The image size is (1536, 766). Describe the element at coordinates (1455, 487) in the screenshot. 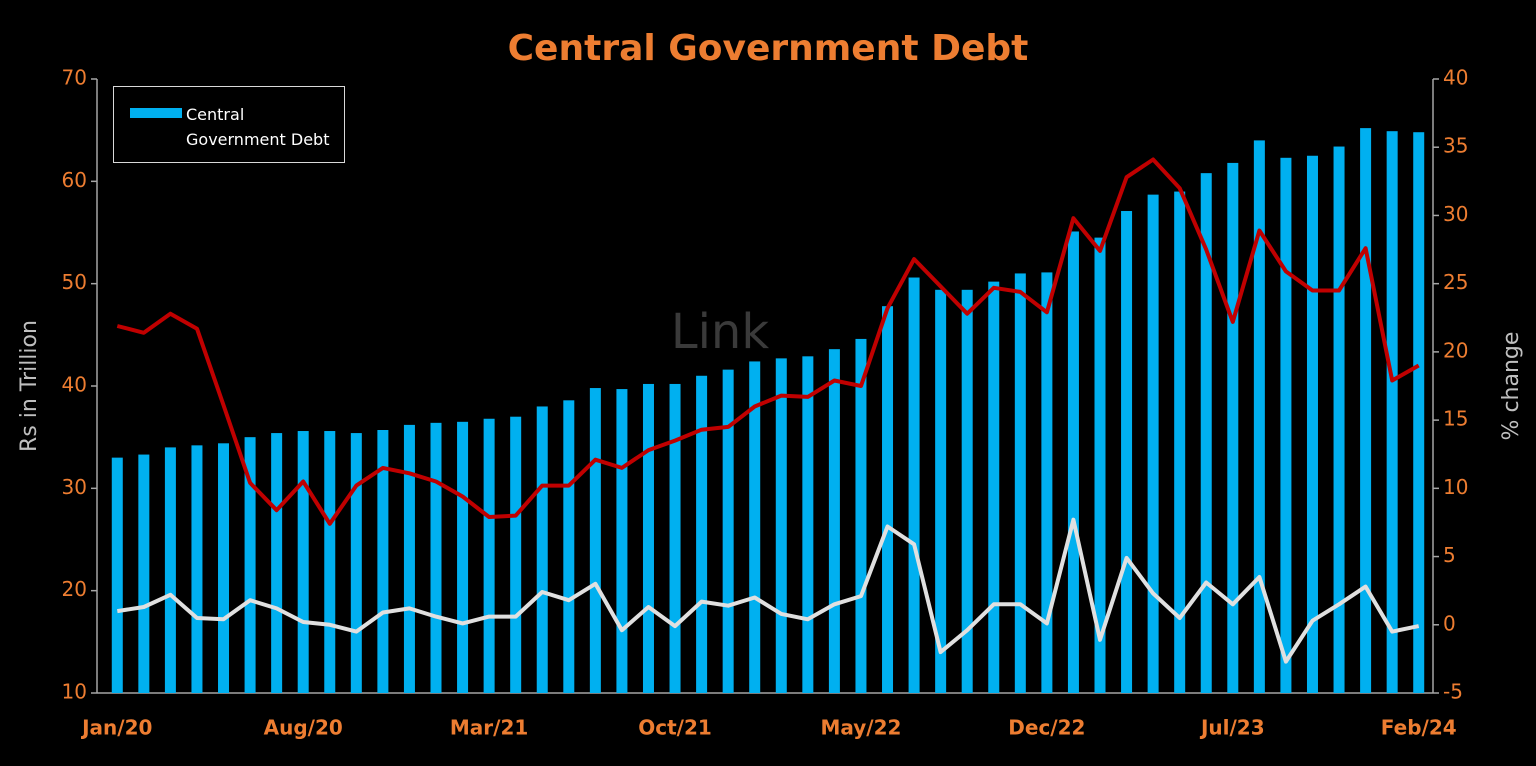

I see `y2-tick-label: 10` at that location.